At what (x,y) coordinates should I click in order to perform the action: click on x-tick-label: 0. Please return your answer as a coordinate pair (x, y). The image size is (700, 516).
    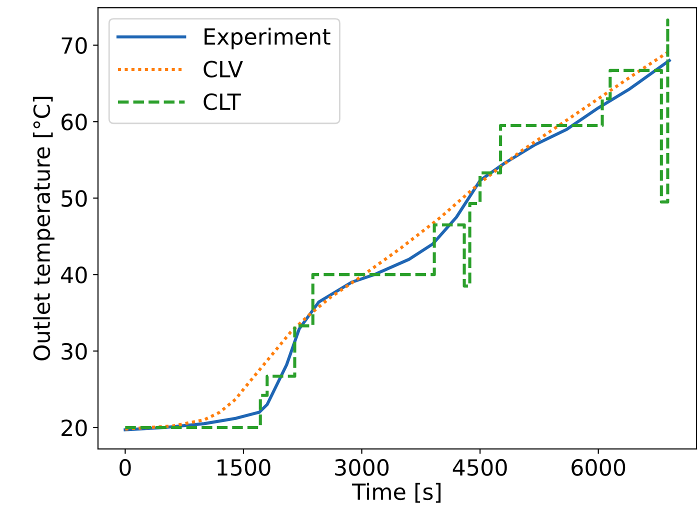
    Looking at the image, I should click on (125, 467).